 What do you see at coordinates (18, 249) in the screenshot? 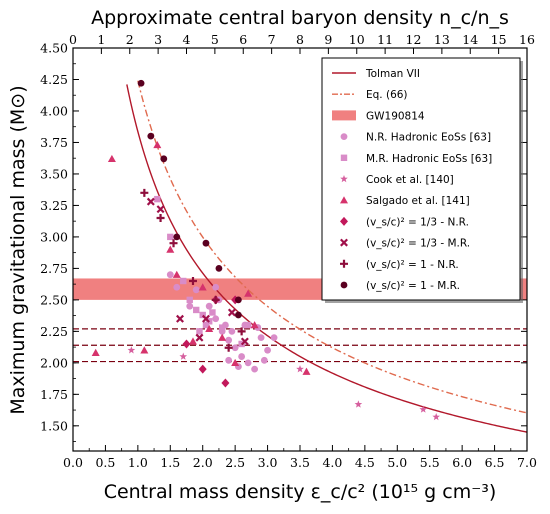
I see `y-axis-title: Maximum gravitational mass (M⊙)` at bounding box center [18, 249].